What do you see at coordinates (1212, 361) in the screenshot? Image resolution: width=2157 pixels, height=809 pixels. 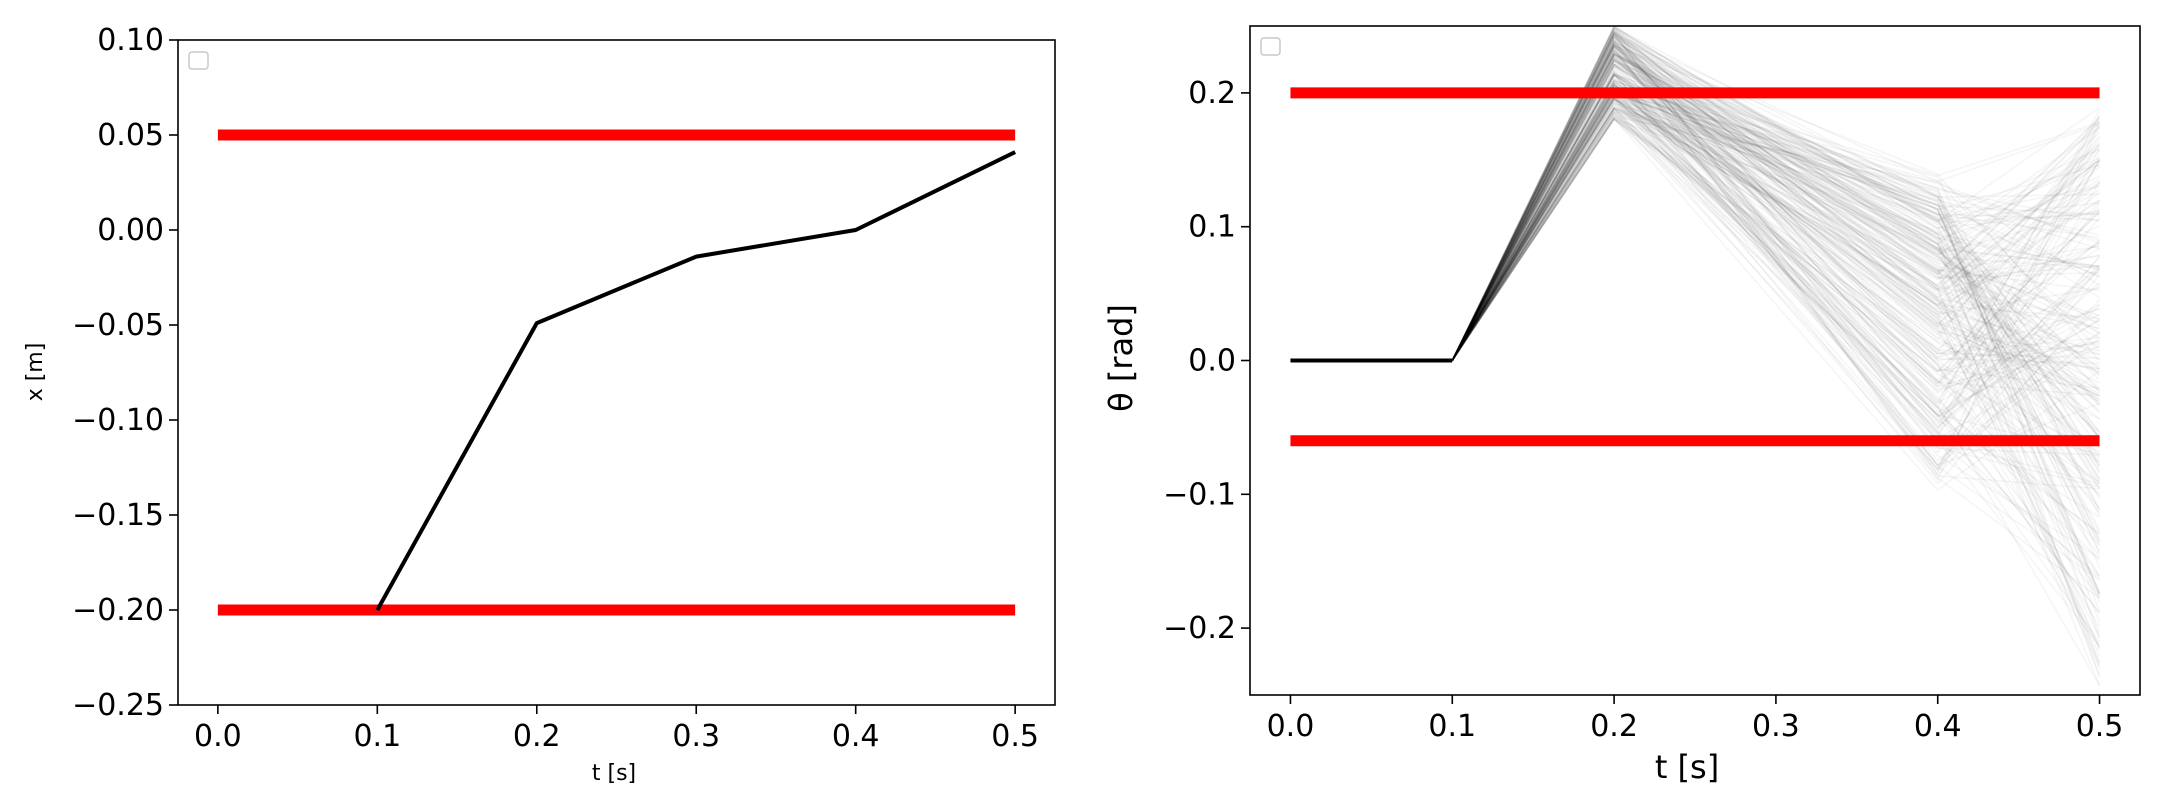 I see `right-ytick-label: 0.0` at bounding box center [1212, 361].